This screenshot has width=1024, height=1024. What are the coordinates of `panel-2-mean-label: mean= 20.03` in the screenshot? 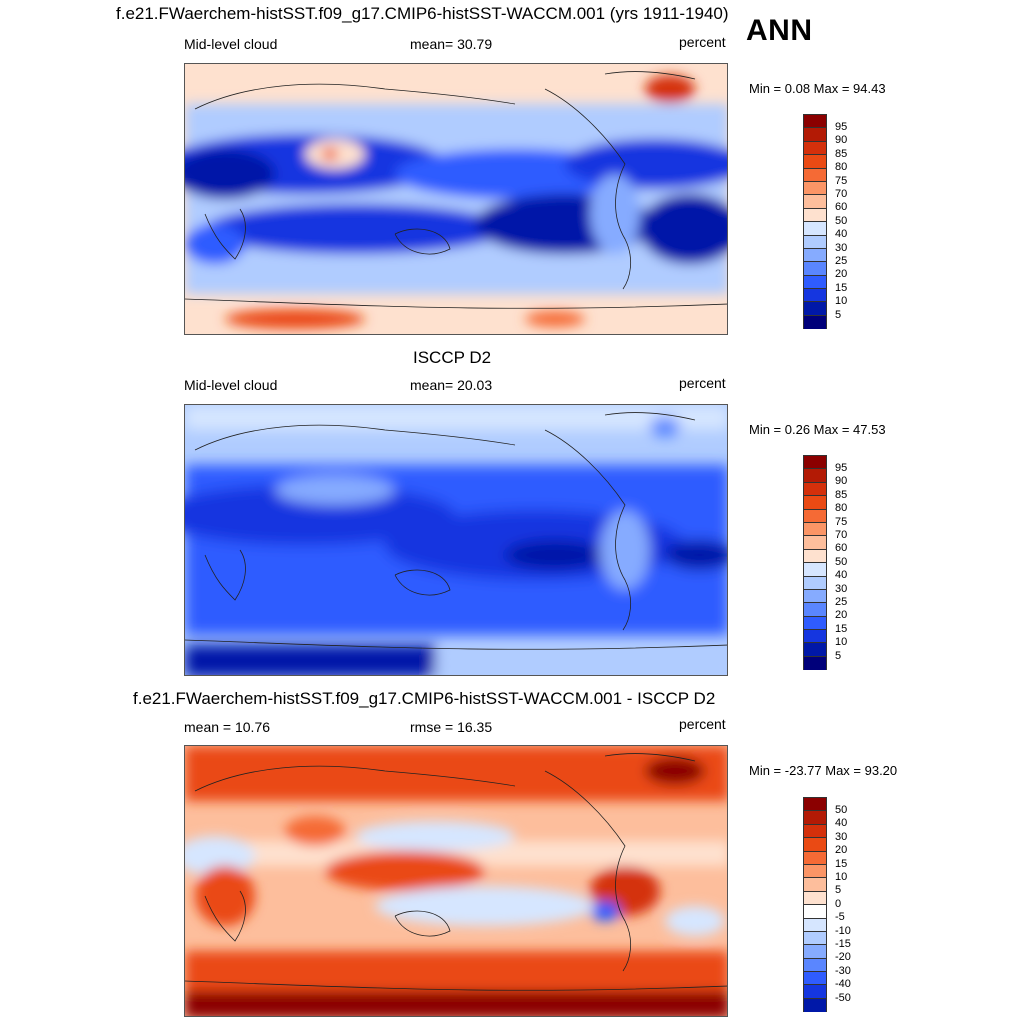 It's located at (451, 385).